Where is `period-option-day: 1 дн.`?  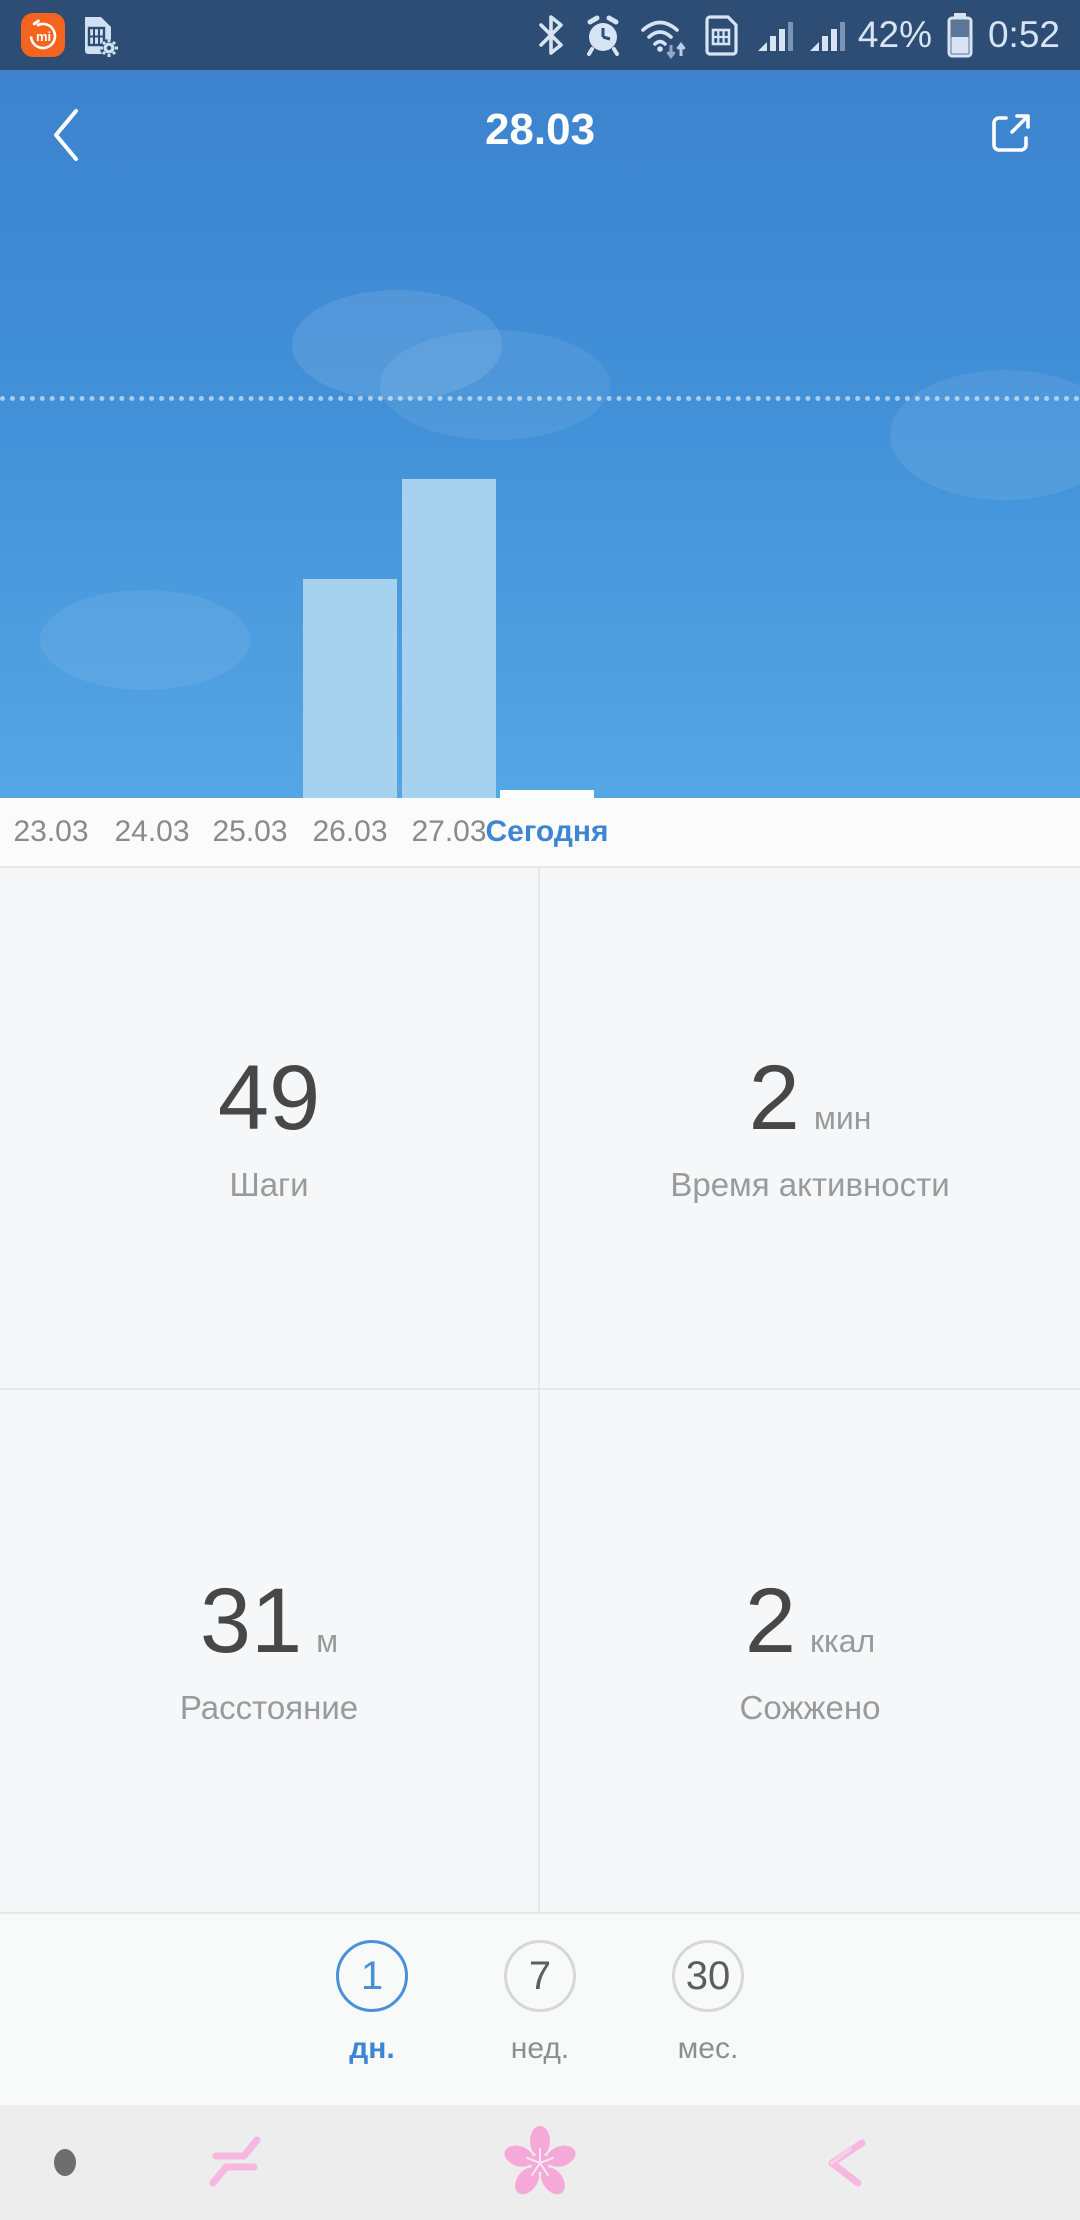
period-option-day: 1 дн. is located at coordinates (372, 2022).